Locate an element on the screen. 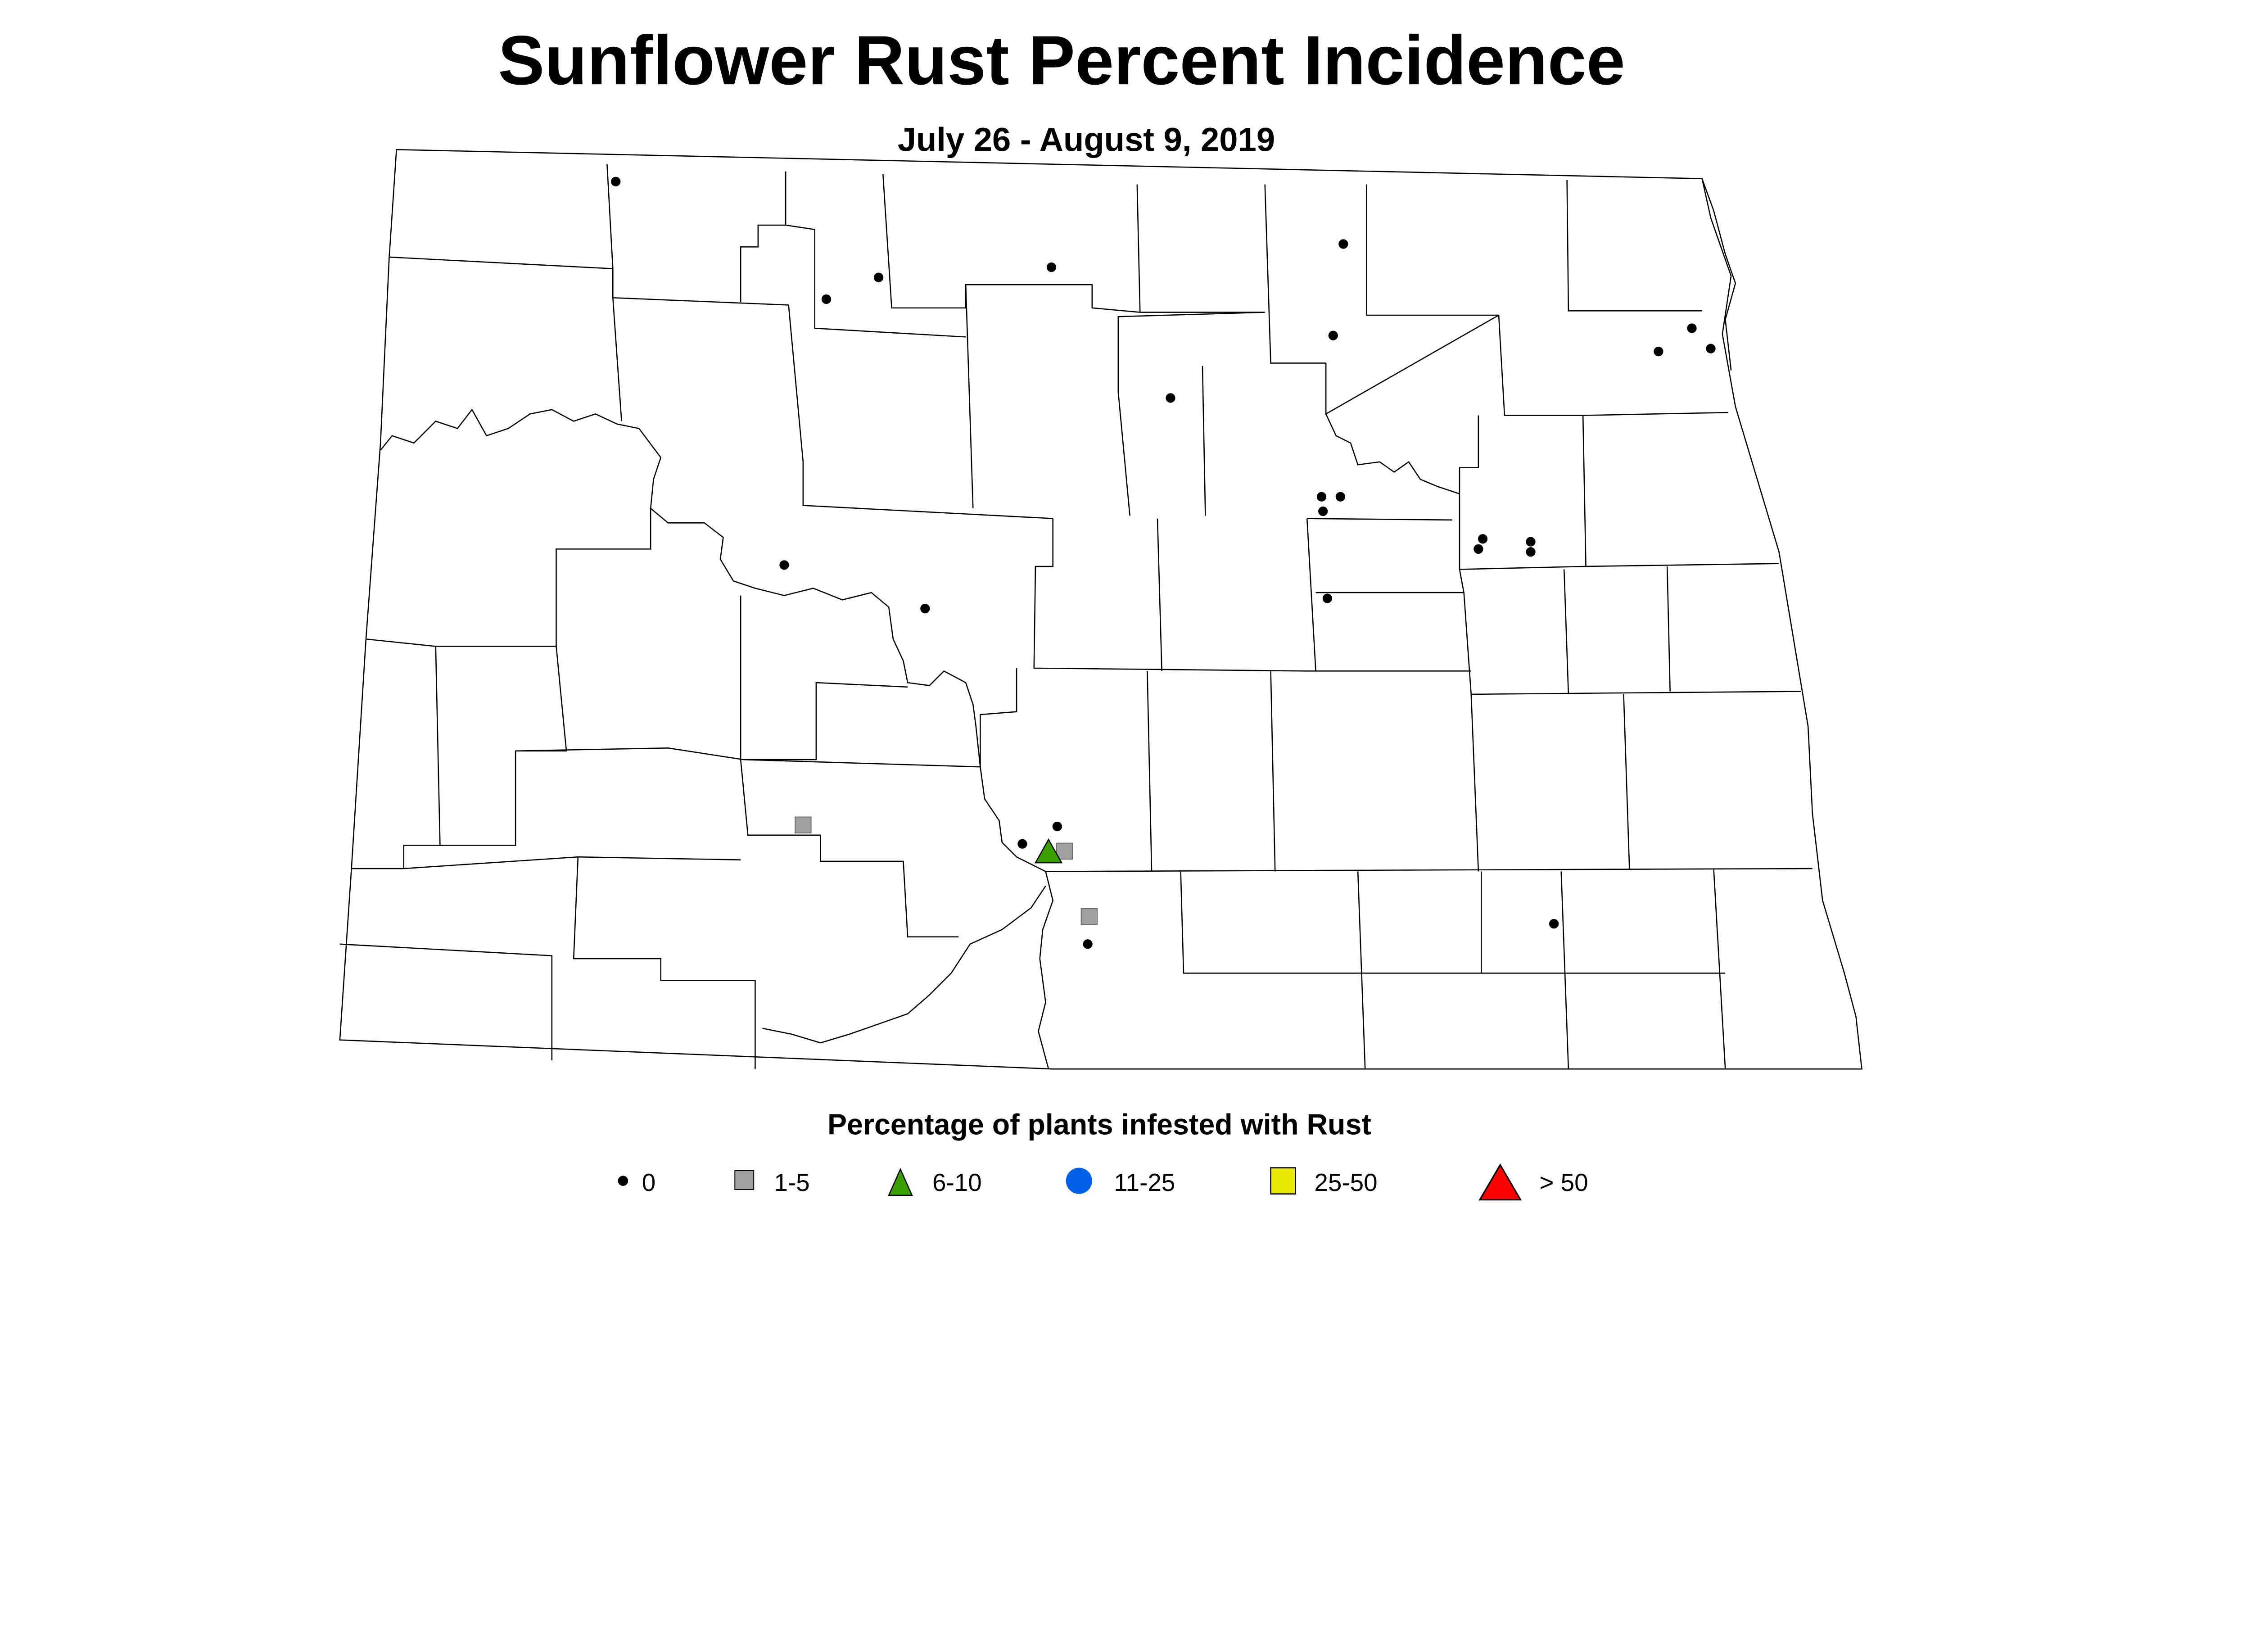 The height and width of the screenshot is (1652, 2251). legend-label-gt-50: > 50 is located at coordinates (1563, 1182).